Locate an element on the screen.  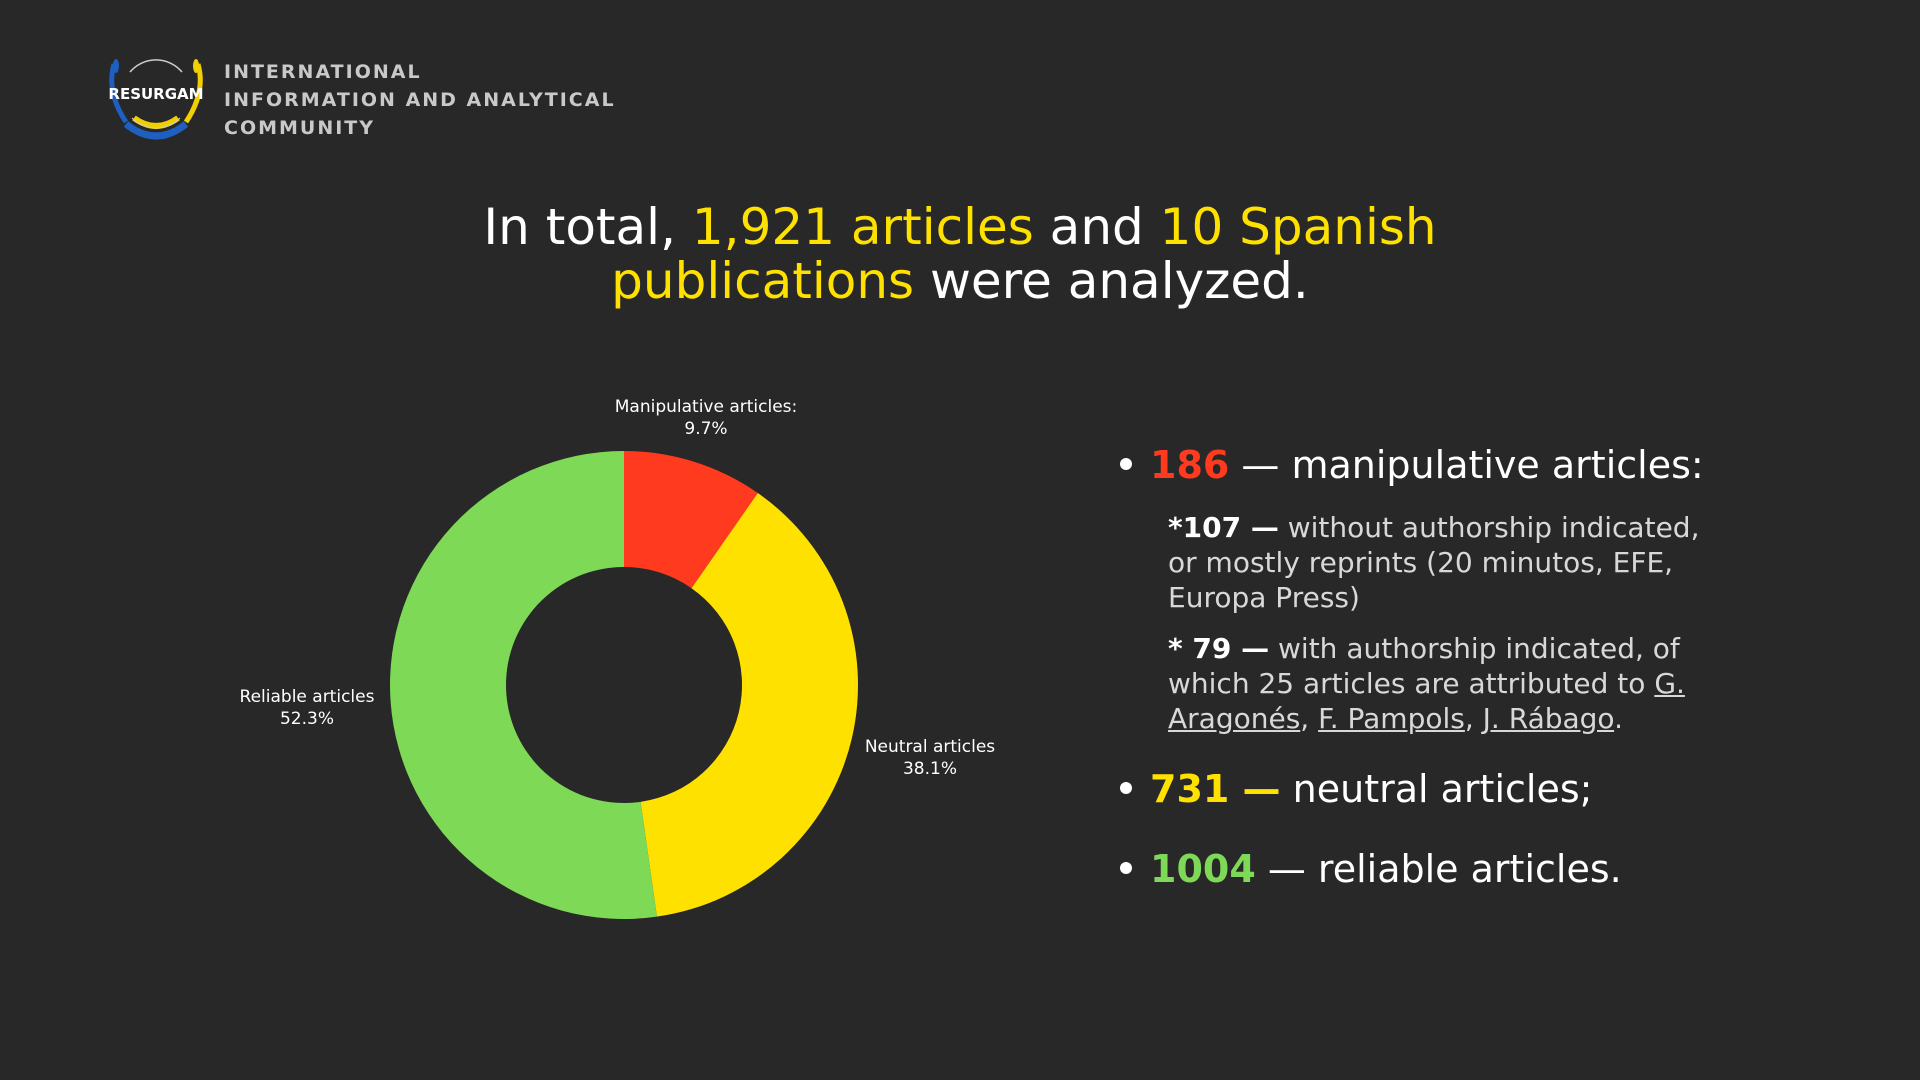
pie-slice-manipulative is located at coordinates (691, 520).